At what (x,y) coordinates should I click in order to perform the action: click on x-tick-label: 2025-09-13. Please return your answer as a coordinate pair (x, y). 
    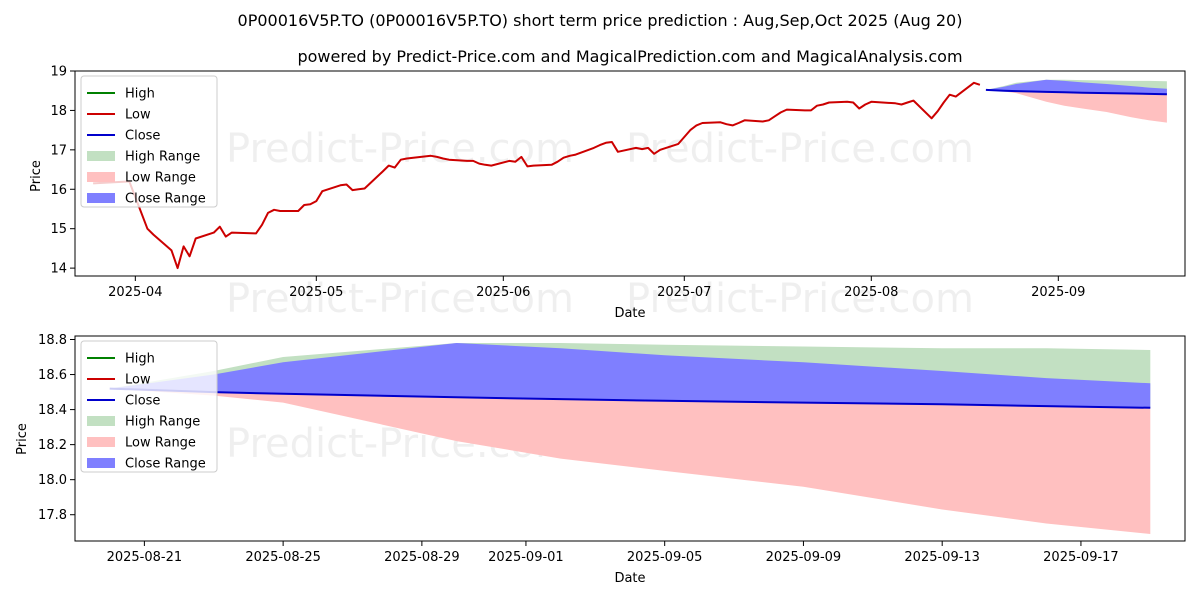
    Looking at the image, I should click on (942, 557).